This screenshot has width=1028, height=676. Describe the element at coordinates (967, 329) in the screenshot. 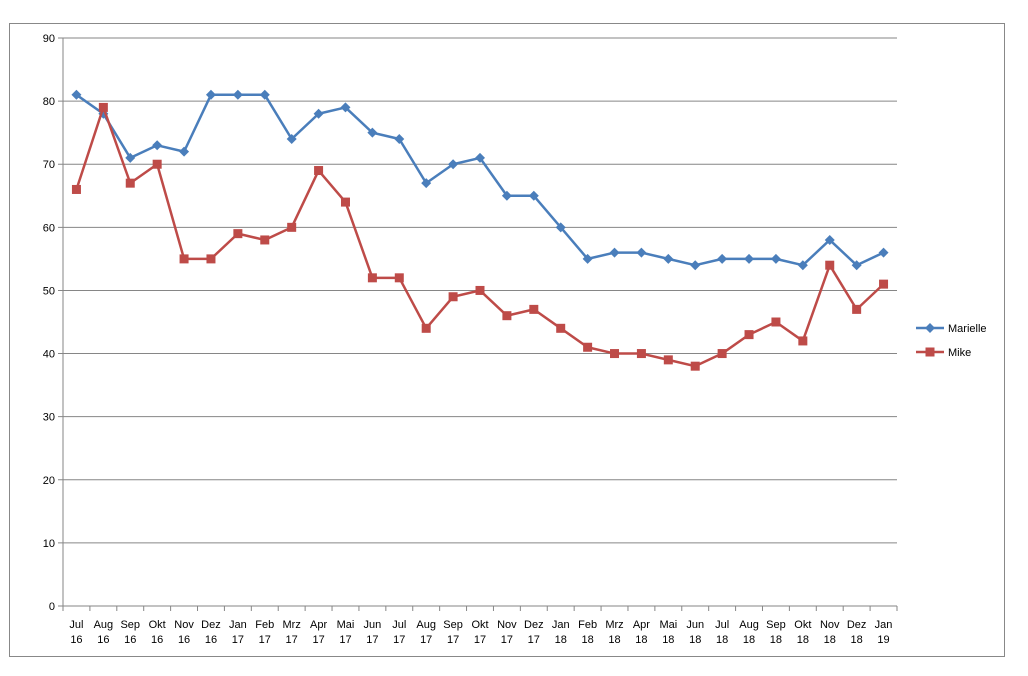

I see `legend-label: Marielle` at that location.